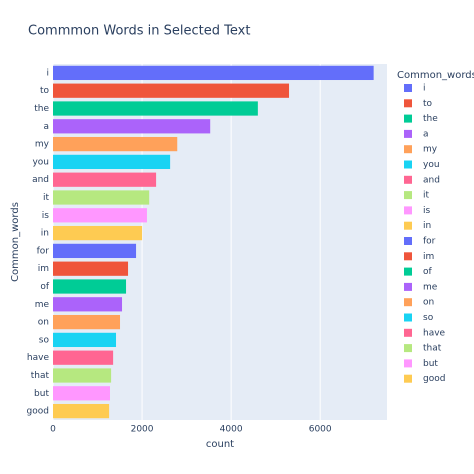 The height and width of the screenshot is (474, 474). Describe the element at coordinates (43, 269) in the screenshot. I see `y-tick-label: im` at that location.